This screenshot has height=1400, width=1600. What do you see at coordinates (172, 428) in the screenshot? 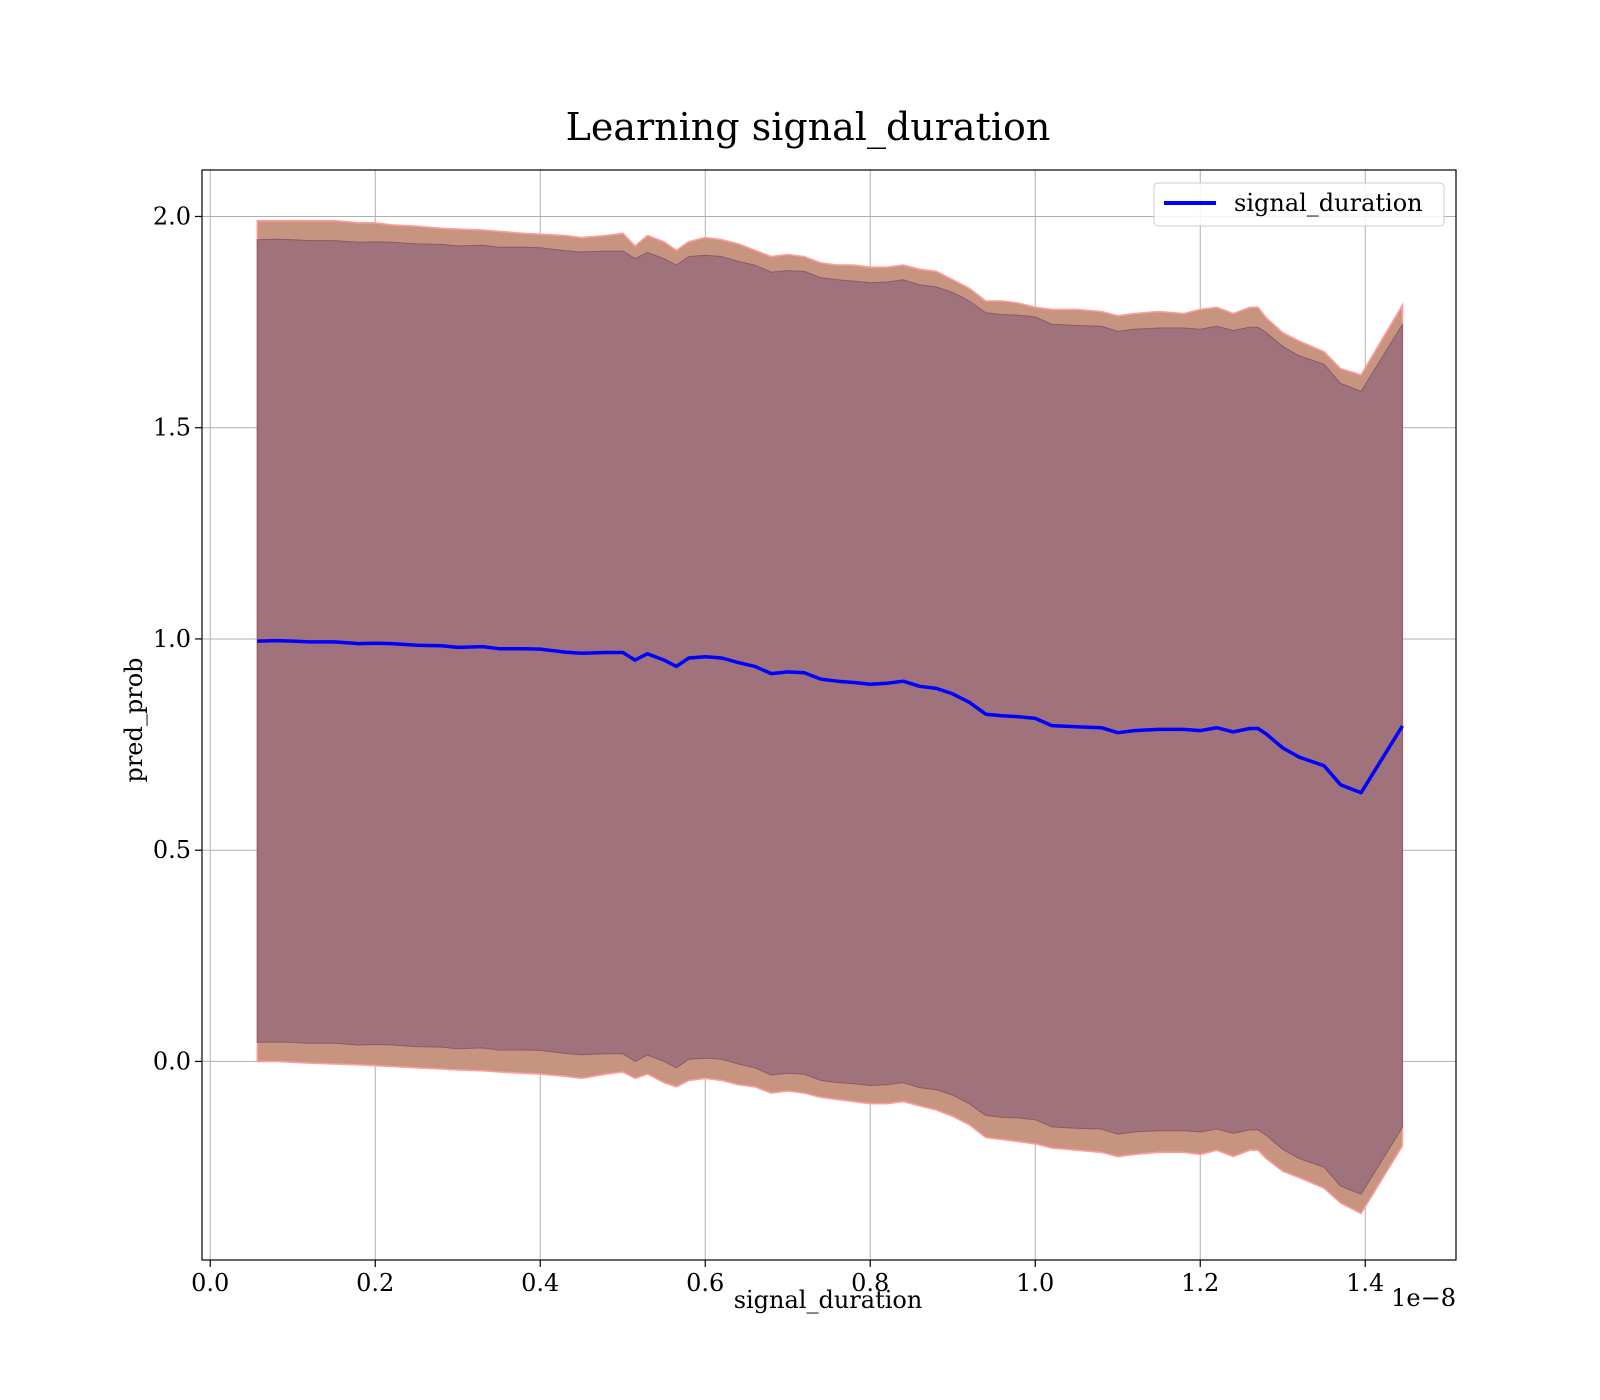
I see `y-tick-label: 1.5` at bounding box center [172, 428].